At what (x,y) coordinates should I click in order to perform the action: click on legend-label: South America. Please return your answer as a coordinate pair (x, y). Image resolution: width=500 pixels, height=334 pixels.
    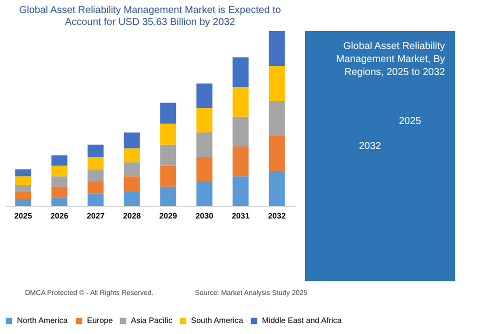
    Looking at the image, I should click on (217, 320).